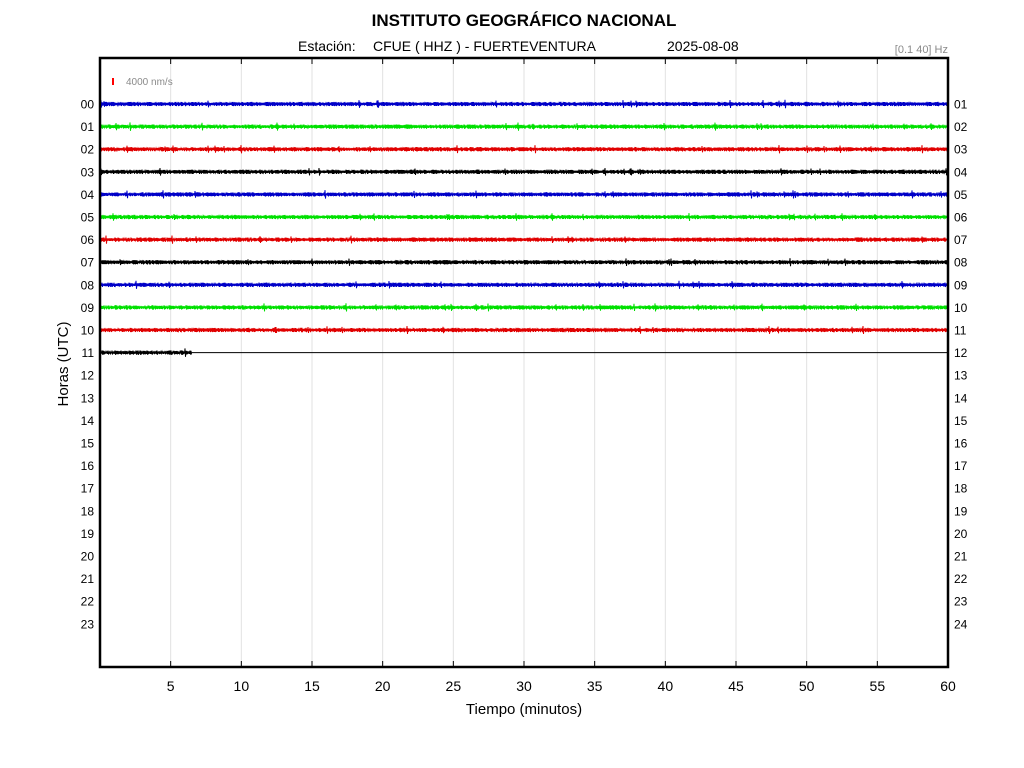 Image resolution: width=1024 pixels, height=768 pixels. What do you see at coordinates (595, 686) in the screenshot?
I see `x-tick-label: 35` at bounding box center [595, 686].